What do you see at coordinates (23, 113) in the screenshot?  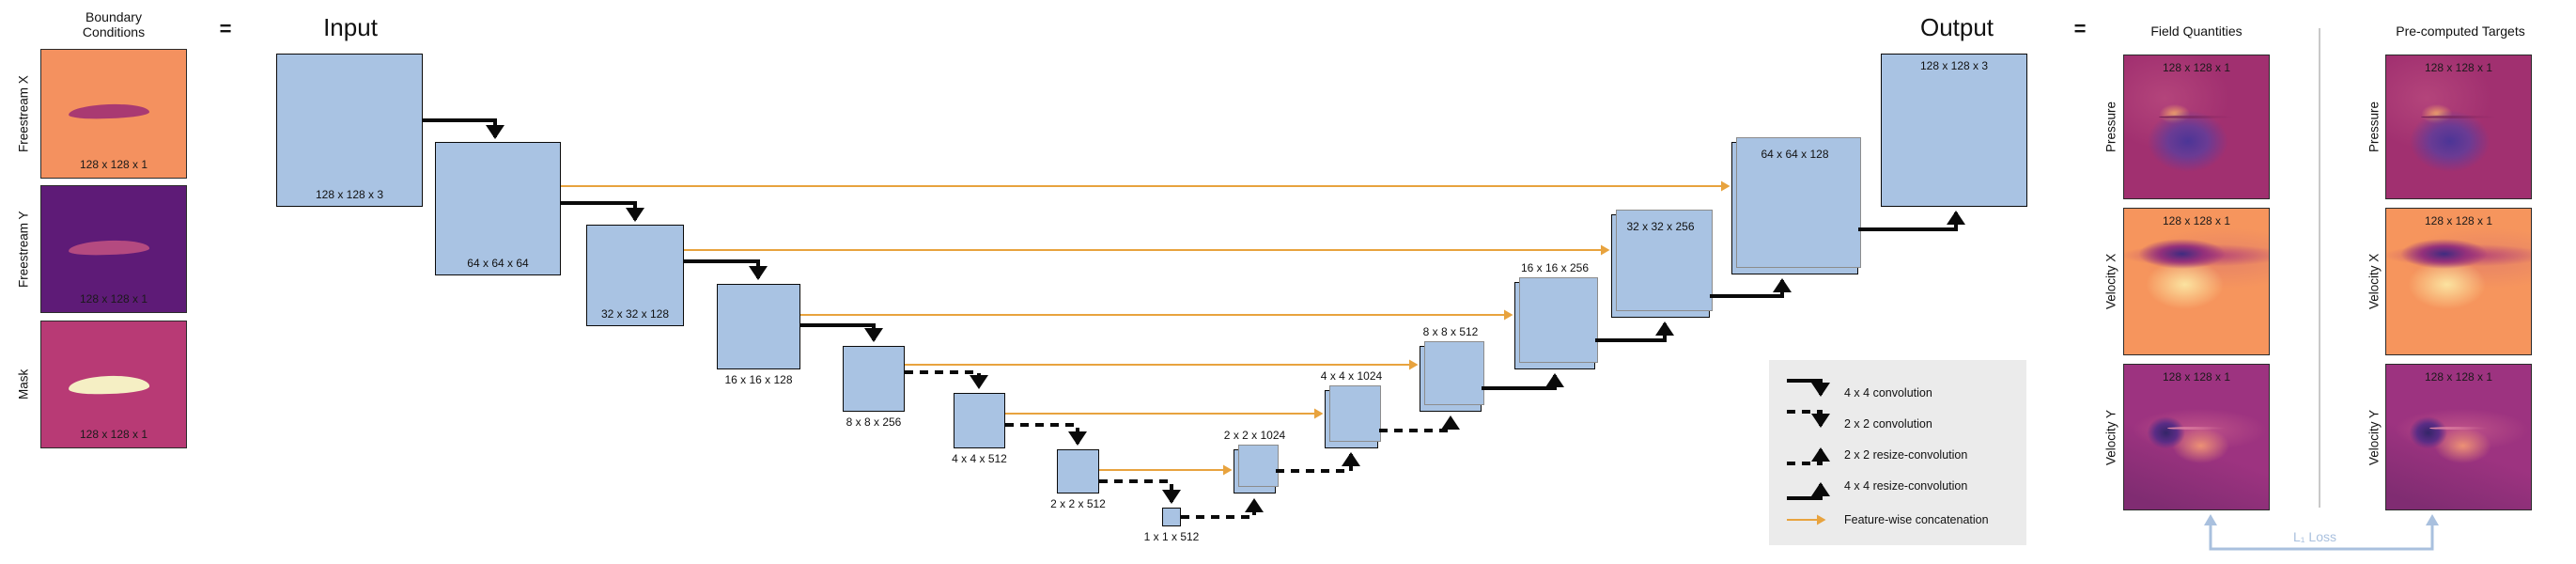 I see `freestream-x-label: Freestream X` at bounding box center [23, 113].